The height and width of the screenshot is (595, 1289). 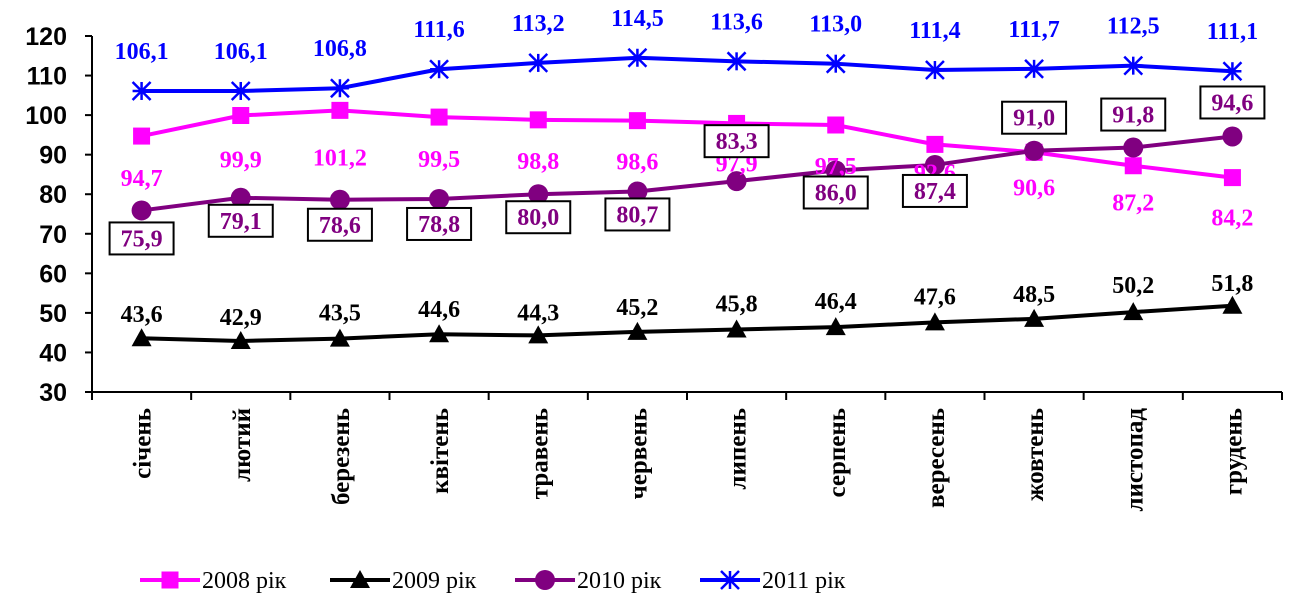 What do you see at coordinates (619, 581) in the screenshot?
I see `legend-label: 2010 рік` at bounding box center [619, 581].